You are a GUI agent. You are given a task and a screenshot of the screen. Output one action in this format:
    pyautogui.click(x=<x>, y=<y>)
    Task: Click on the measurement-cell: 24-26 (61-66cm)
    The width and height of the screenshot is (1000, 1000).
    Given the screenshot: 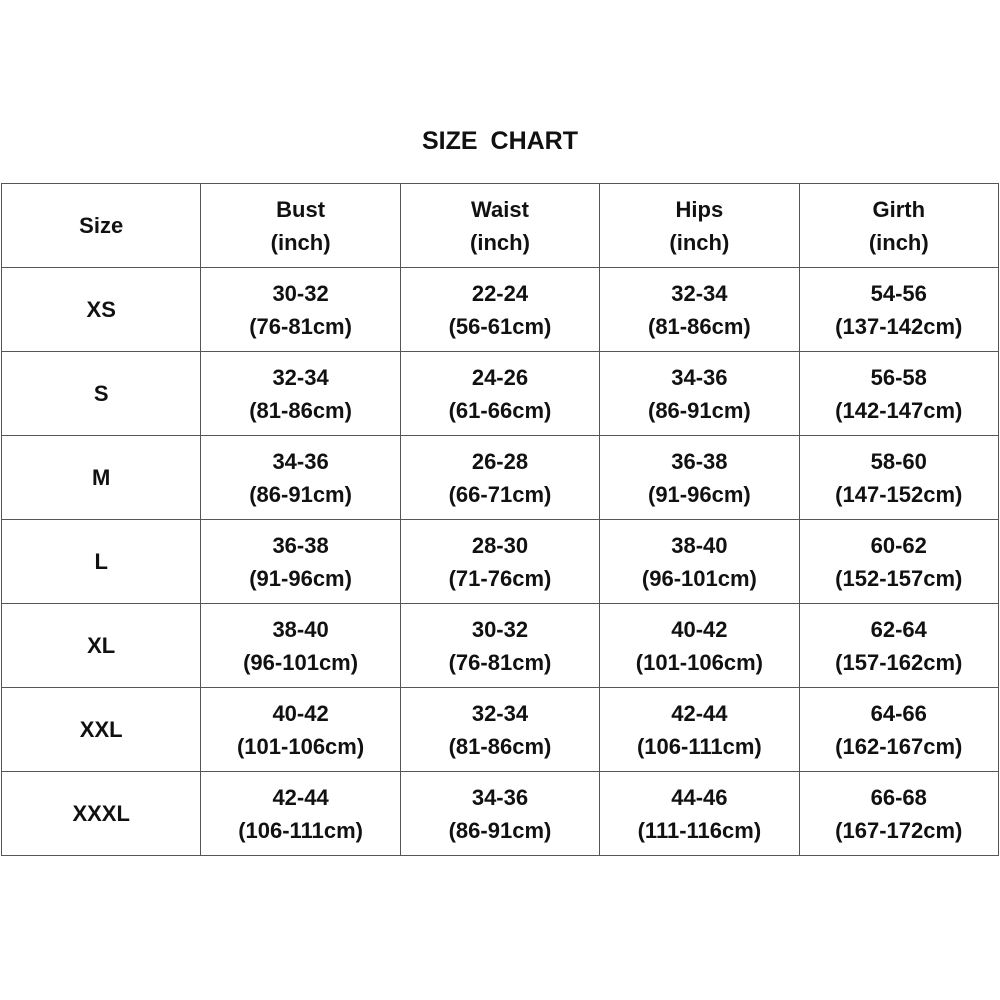 What is the action you would take?
    pyautogui.click(x=500, y=393)
    